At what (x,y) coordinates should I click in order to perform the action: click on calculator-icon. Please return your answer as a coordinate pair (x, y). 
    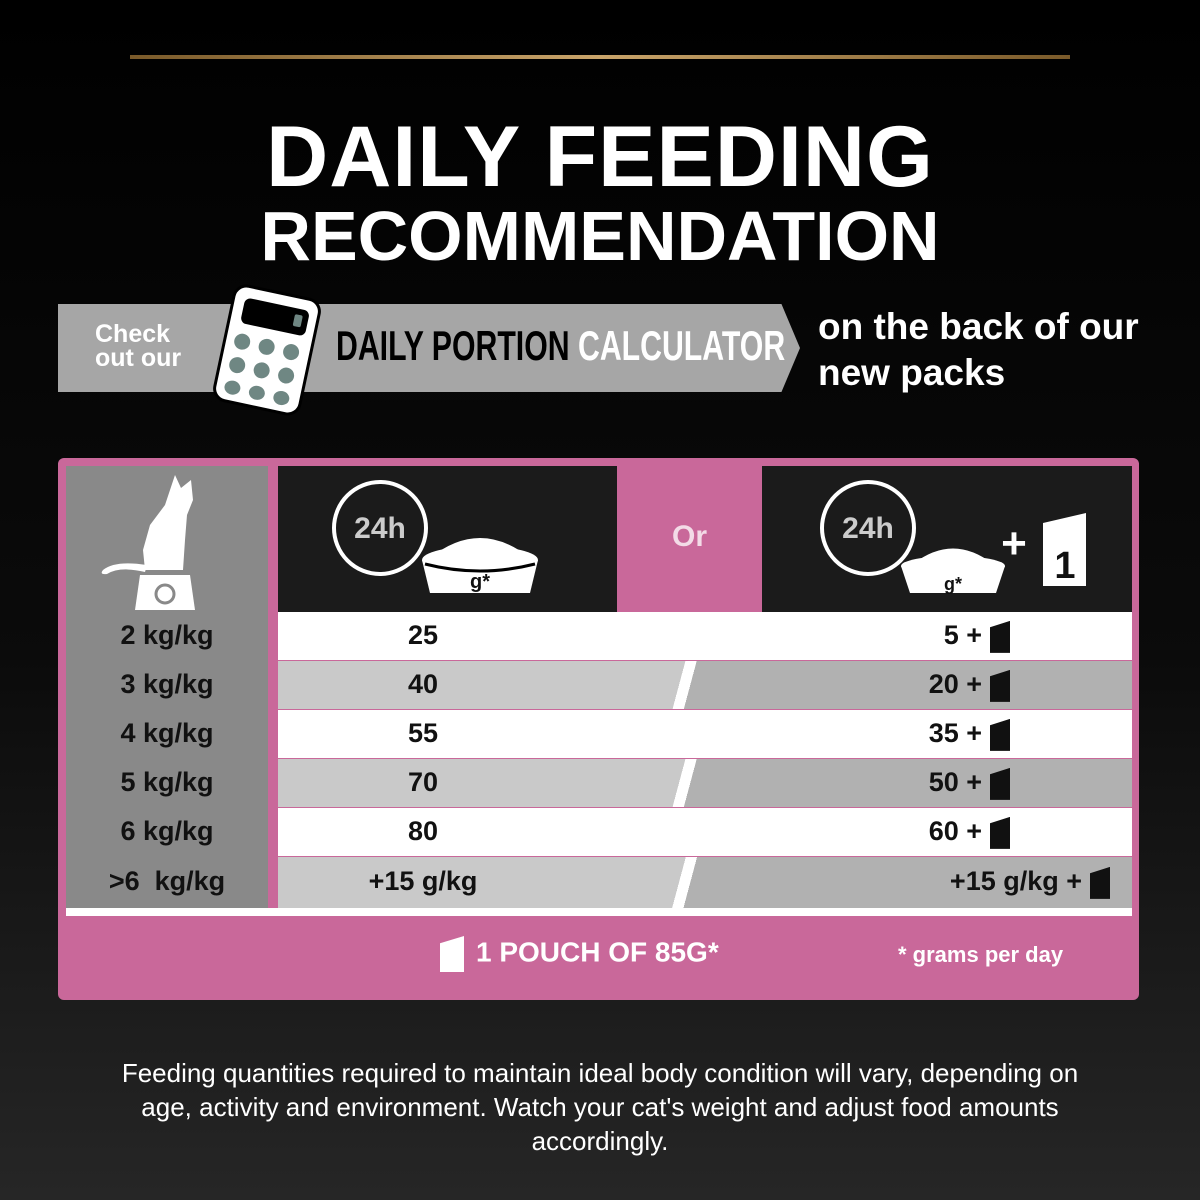
    Looking at the image, I should click on (267, 350).